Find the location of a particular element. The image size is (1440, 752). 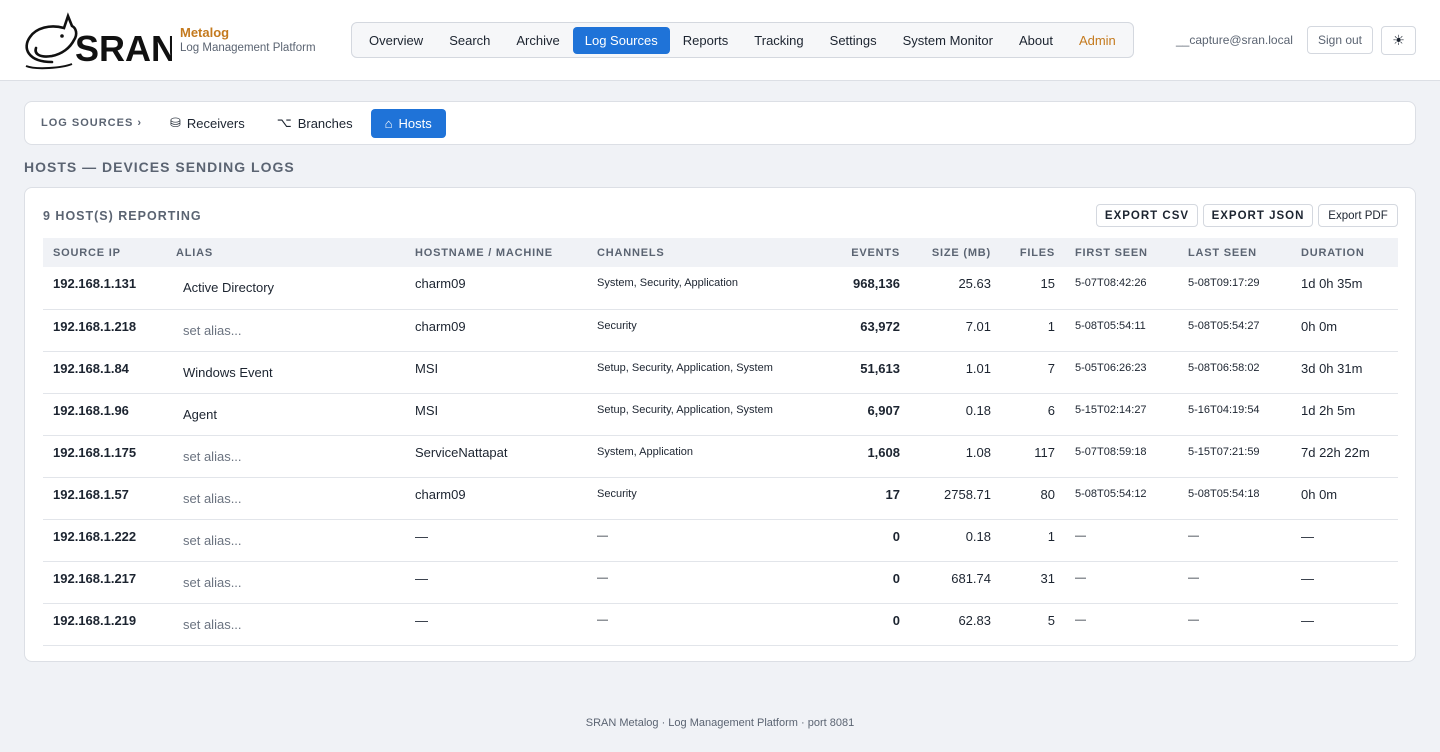

files-cell: 7 is located at coordinates (1051, 368).